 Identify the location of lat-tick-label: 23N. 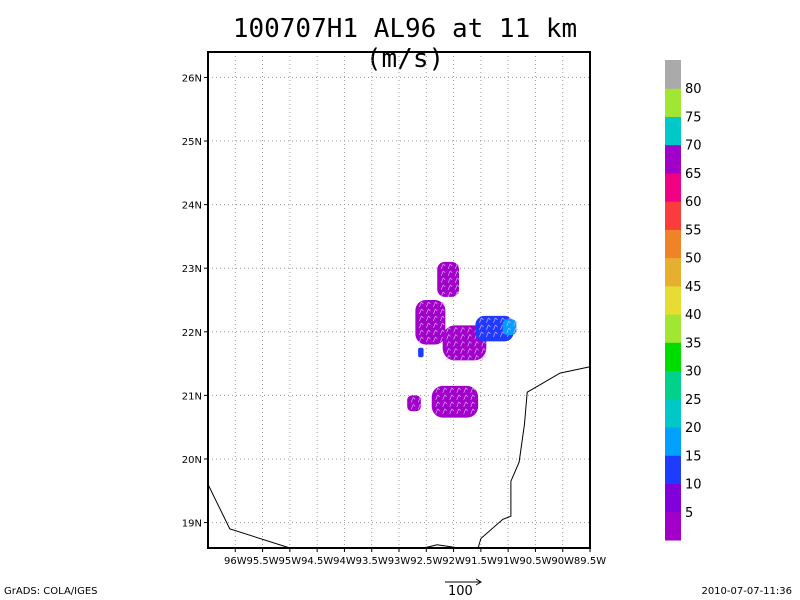
(192, 269).